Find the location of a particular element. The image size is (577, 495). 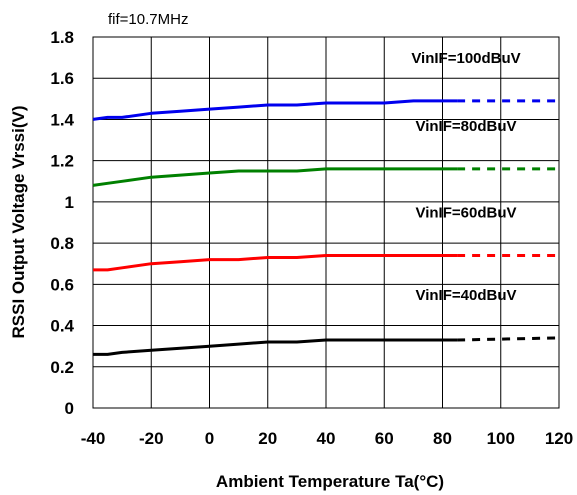

x-tick-label: 40 is located at coordinates (326, 438).